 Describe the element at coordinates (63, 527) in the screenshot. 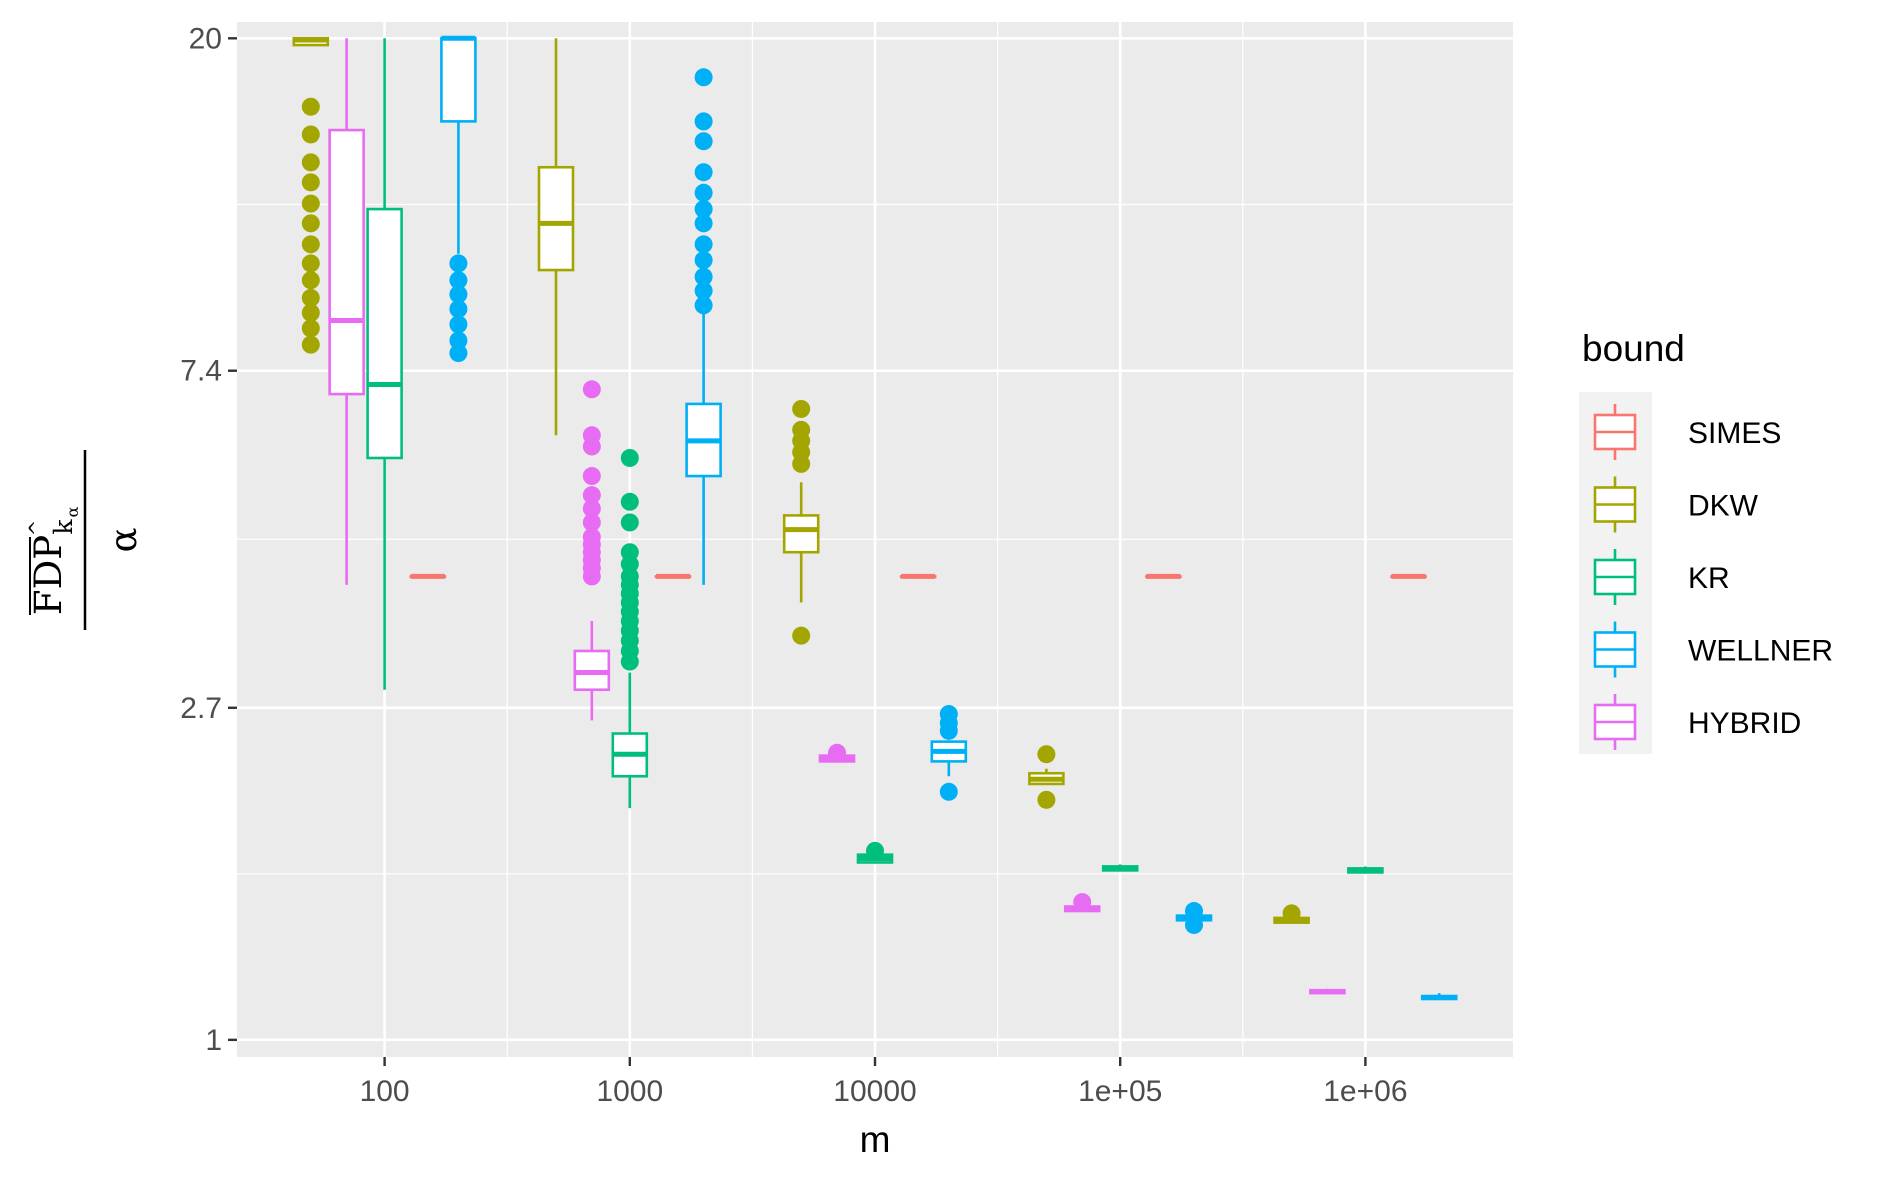

I see `y-title-subscript: k` at that location.